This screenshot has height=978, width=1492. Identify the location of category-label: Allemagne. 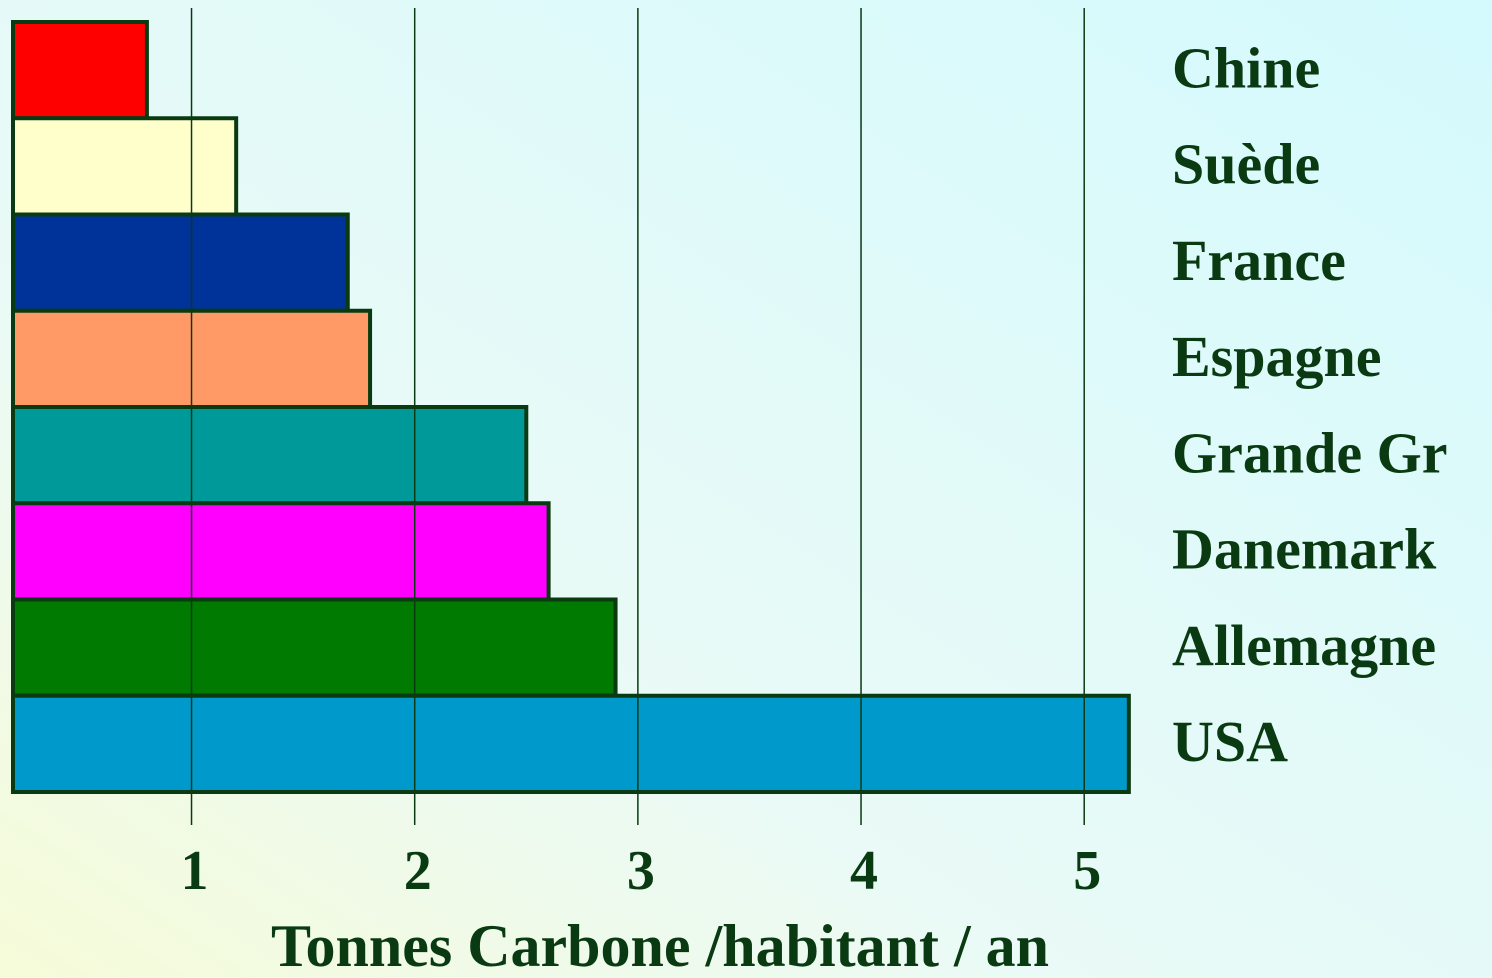
(1304, 645).